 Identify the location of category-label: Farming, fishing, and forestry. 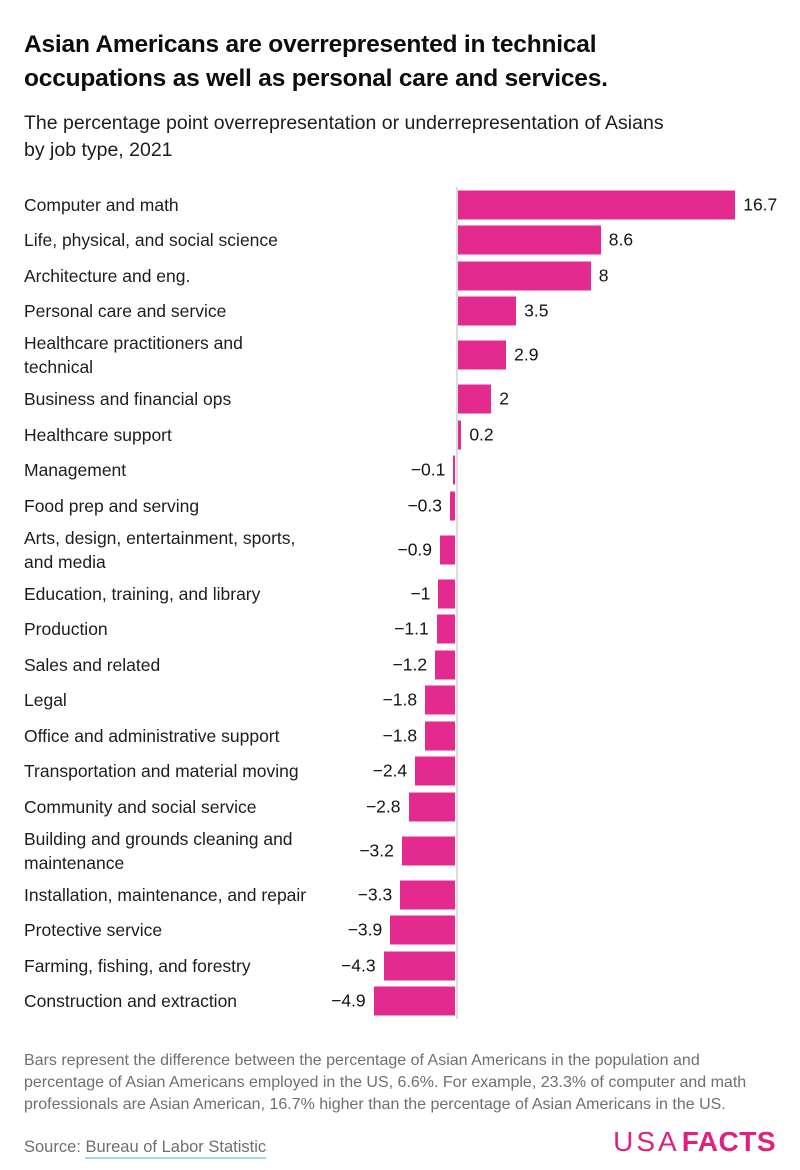
(137, 965).